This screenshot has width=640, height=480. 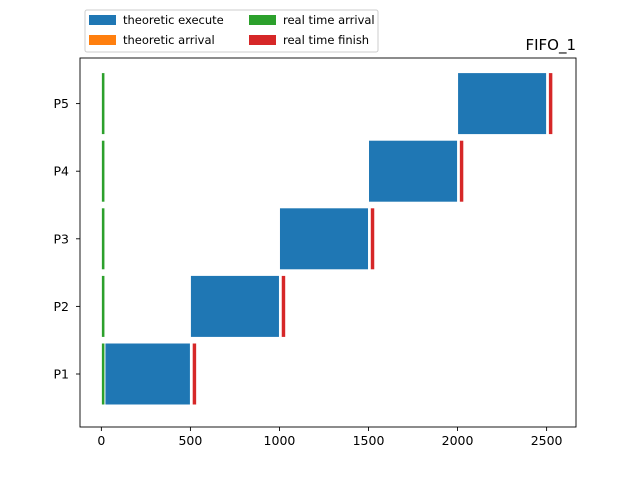 What do you see at coordinates (550, 104) in the screenshot?
I see `bar-real-time-finish-p5` at bounding box center [550, 104].